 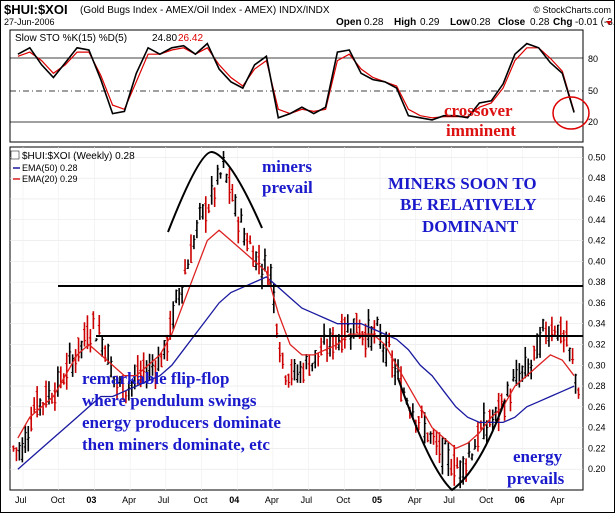 What do you see at coordinates (405, 22) in the screenshot?
I see `high-label: High` at bounding box center [405, 22].